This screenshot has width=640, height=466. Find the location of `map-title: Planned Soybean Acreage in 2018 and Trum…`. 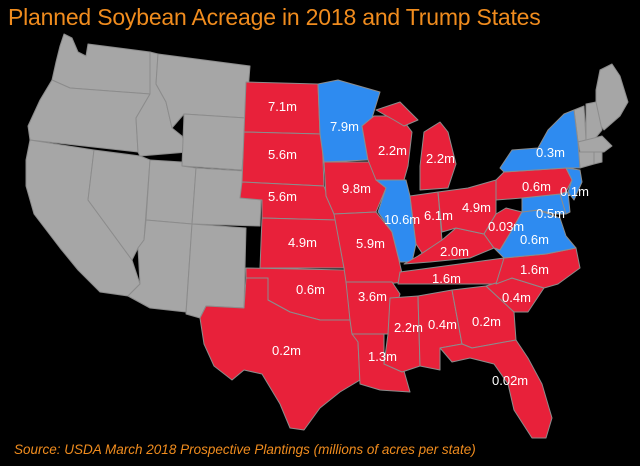

map-title: Planned Soybean Acreage in 2018 and Trum… is located at coordinates (274, 17).